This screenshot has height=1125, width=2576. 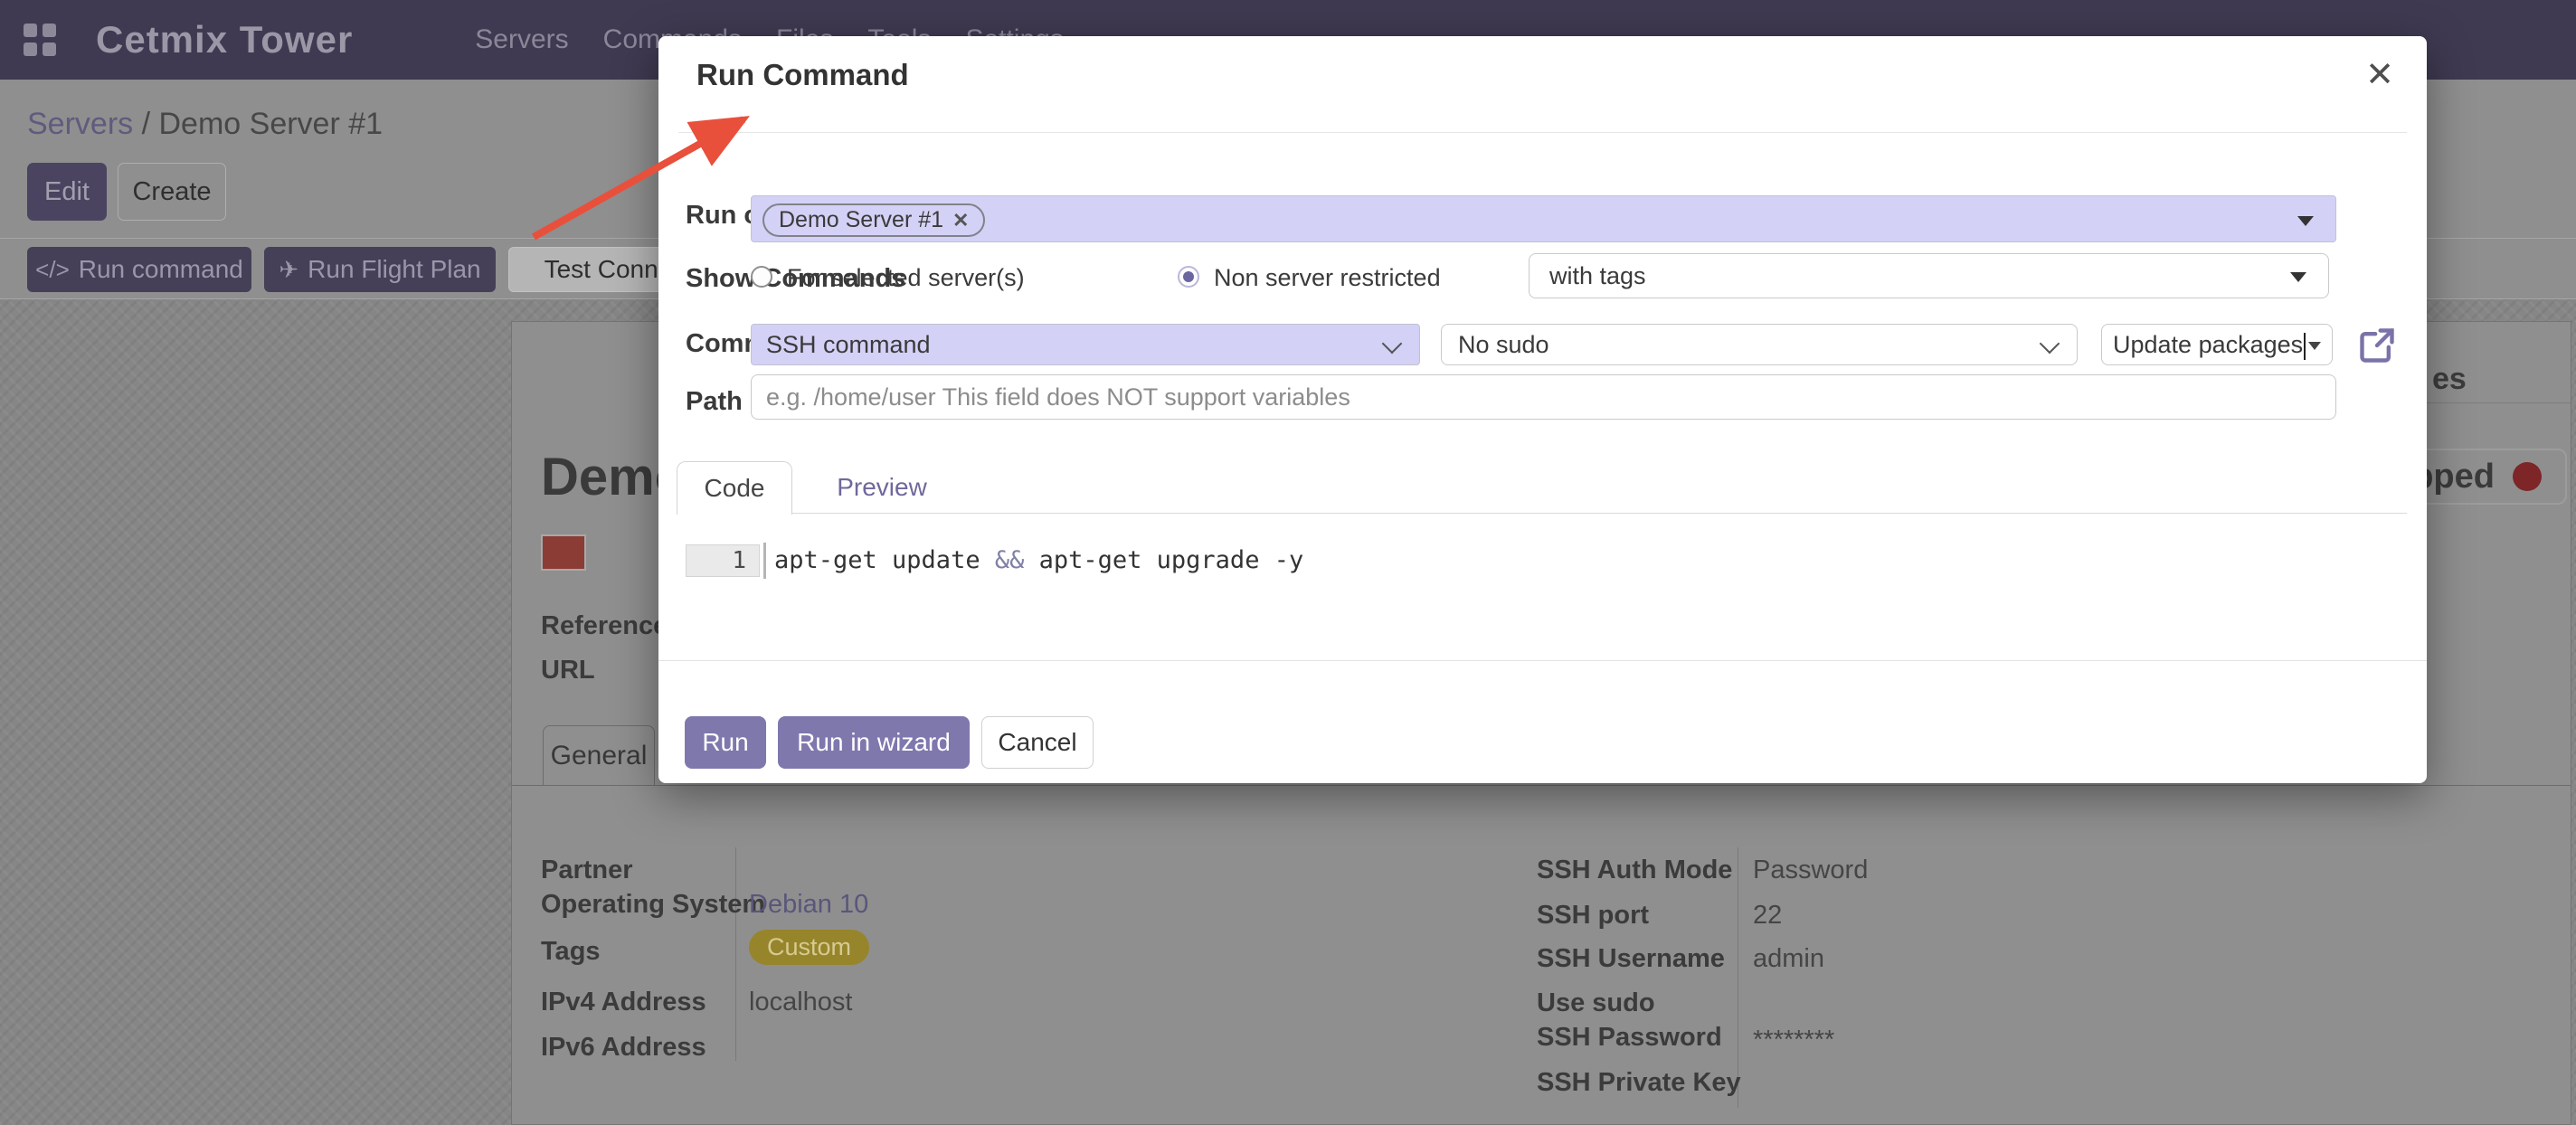 What do you see at coordinates (52, 269) in the screenshot?
I see `code-icon: </>` at bounding box center [52, 269].